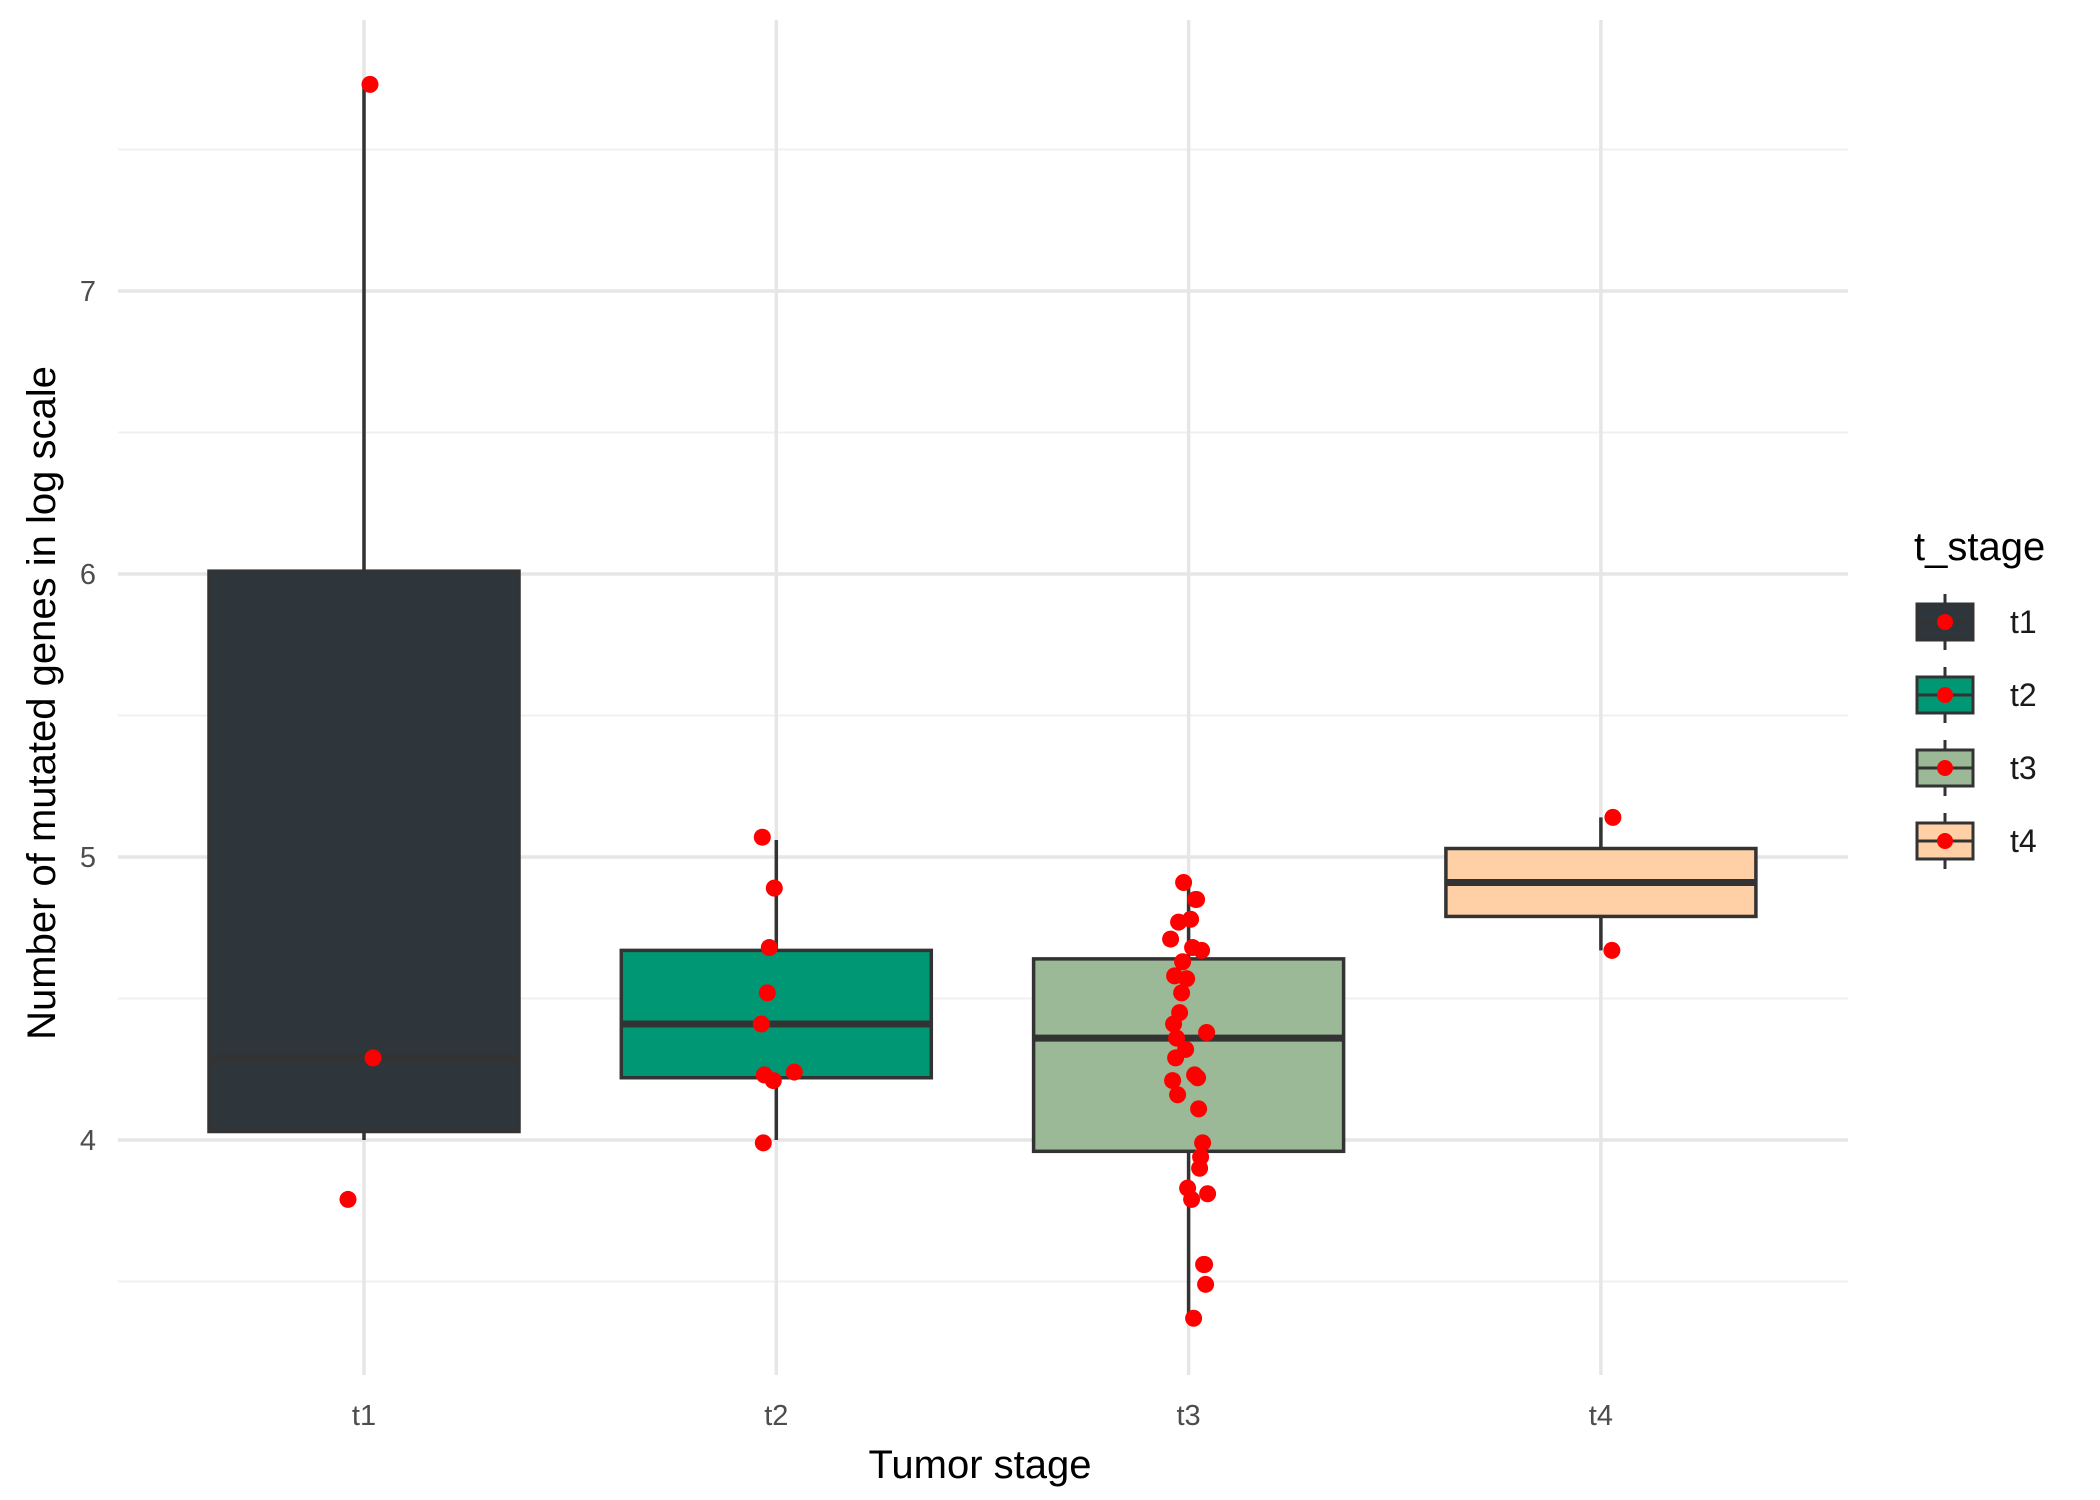 This screenshot has height=1500, width=2100. I want to click on x-tick-labels: t1 t2 t3 t4, so click(982, 1416).